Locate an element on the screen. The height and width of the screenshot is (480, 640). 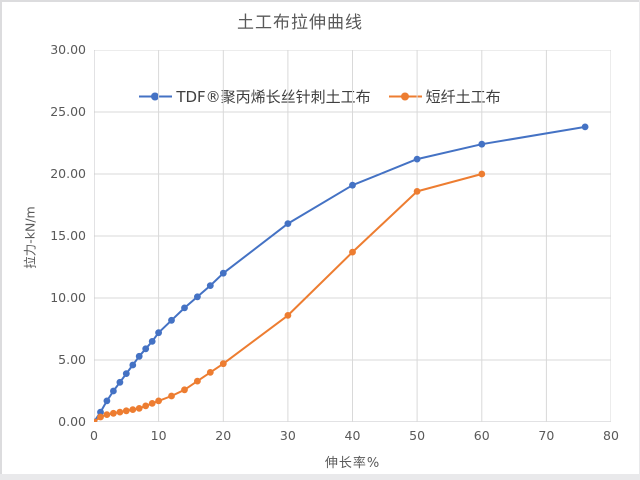
x-tick-label: 80 is located at coordinates (611, 435).